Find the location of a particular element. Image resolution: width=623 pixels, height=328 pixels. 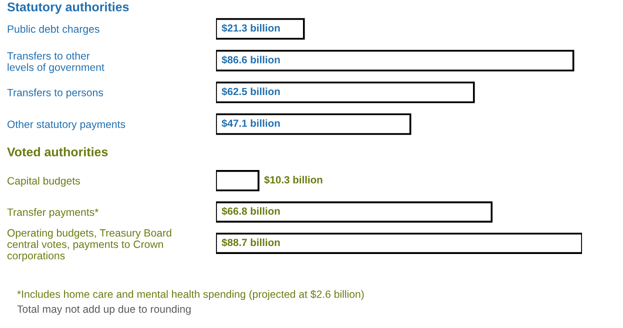

text: Total may not add up due to rounding is located at coordinates (104, 310).